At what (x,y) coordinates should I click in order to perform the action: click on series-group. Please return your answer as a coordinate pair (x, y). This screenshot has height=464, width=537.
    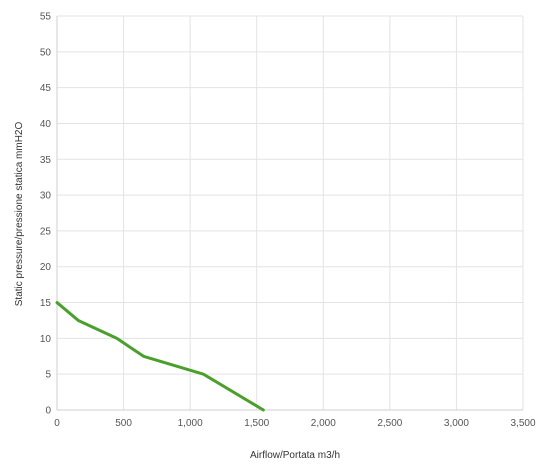
    Looking at the image, I should click on (160, 356).